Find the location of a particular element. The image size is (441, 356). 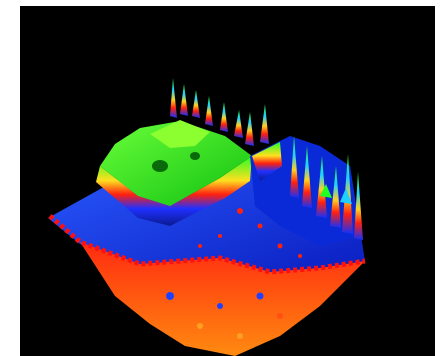

spike-cluster-back is located at coordinates (219, 112).